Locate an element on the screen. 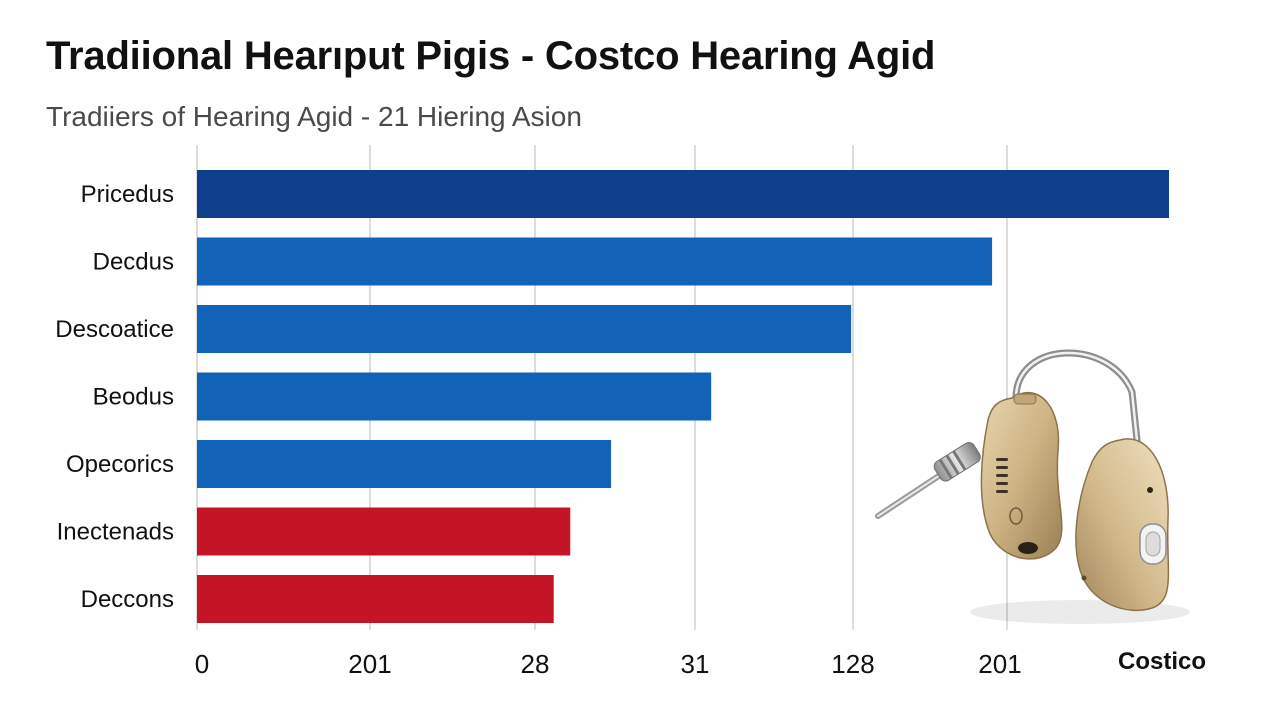  category-label: Decdus is located at coordinates (133, 262).